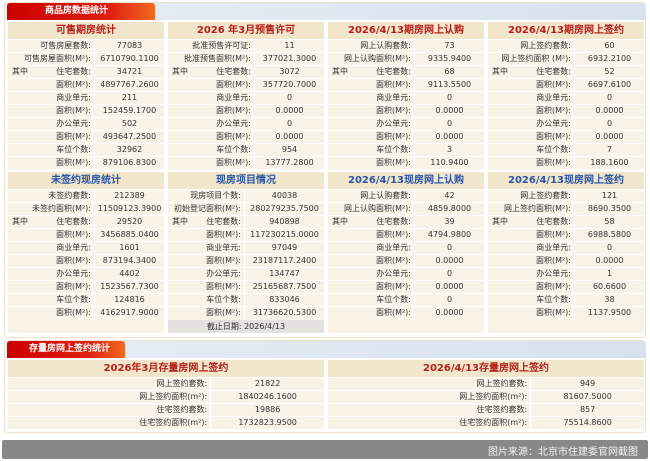  I want to click on row-value: 377021.3000, so click(289, 59).